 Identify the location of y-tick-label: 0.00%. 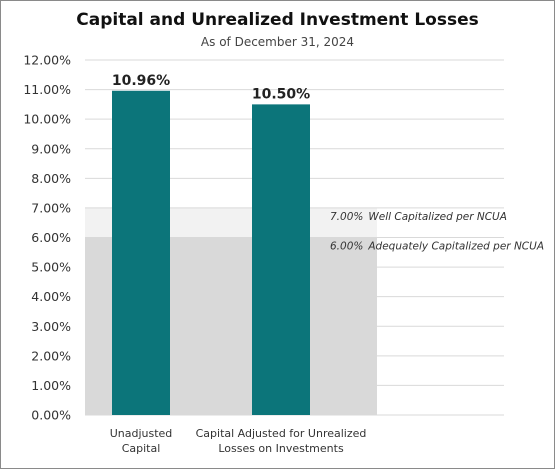
(51, 415).